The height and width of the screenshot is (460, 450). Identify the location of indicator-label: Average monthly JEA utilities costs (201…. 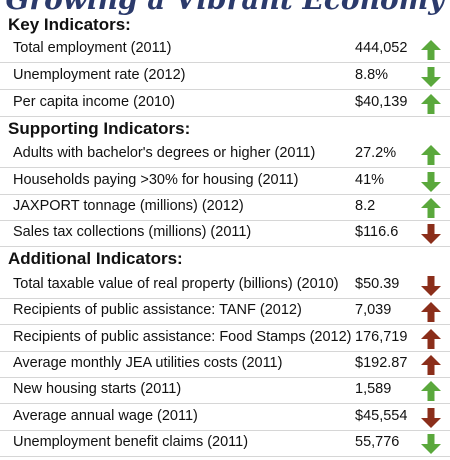
(148, 363).